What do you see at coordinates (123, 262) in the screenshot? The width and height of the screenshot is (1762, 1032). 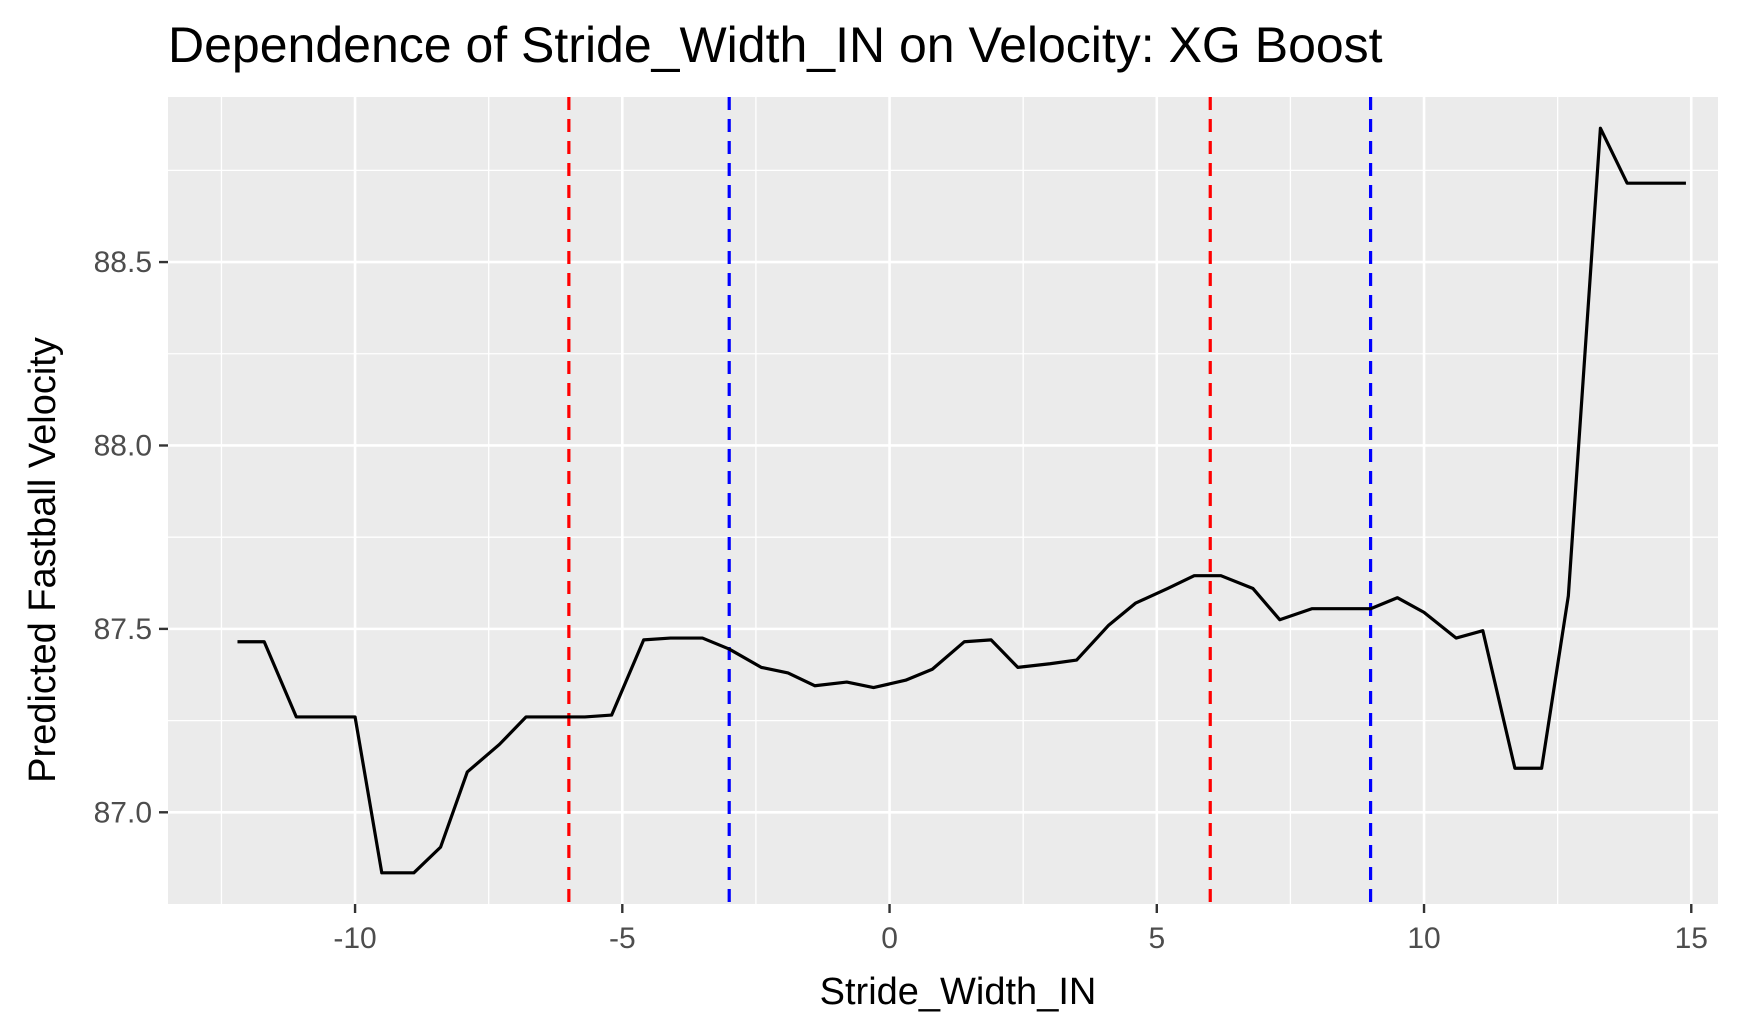 I see `y-tick-label: 88.5` at bounding box center [123, 262].